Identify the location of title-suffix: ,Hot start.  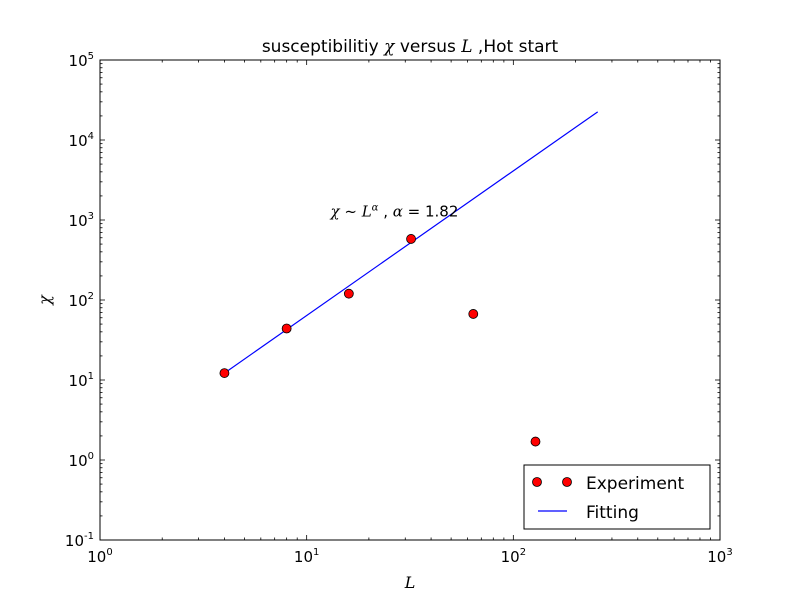
(516, 47).